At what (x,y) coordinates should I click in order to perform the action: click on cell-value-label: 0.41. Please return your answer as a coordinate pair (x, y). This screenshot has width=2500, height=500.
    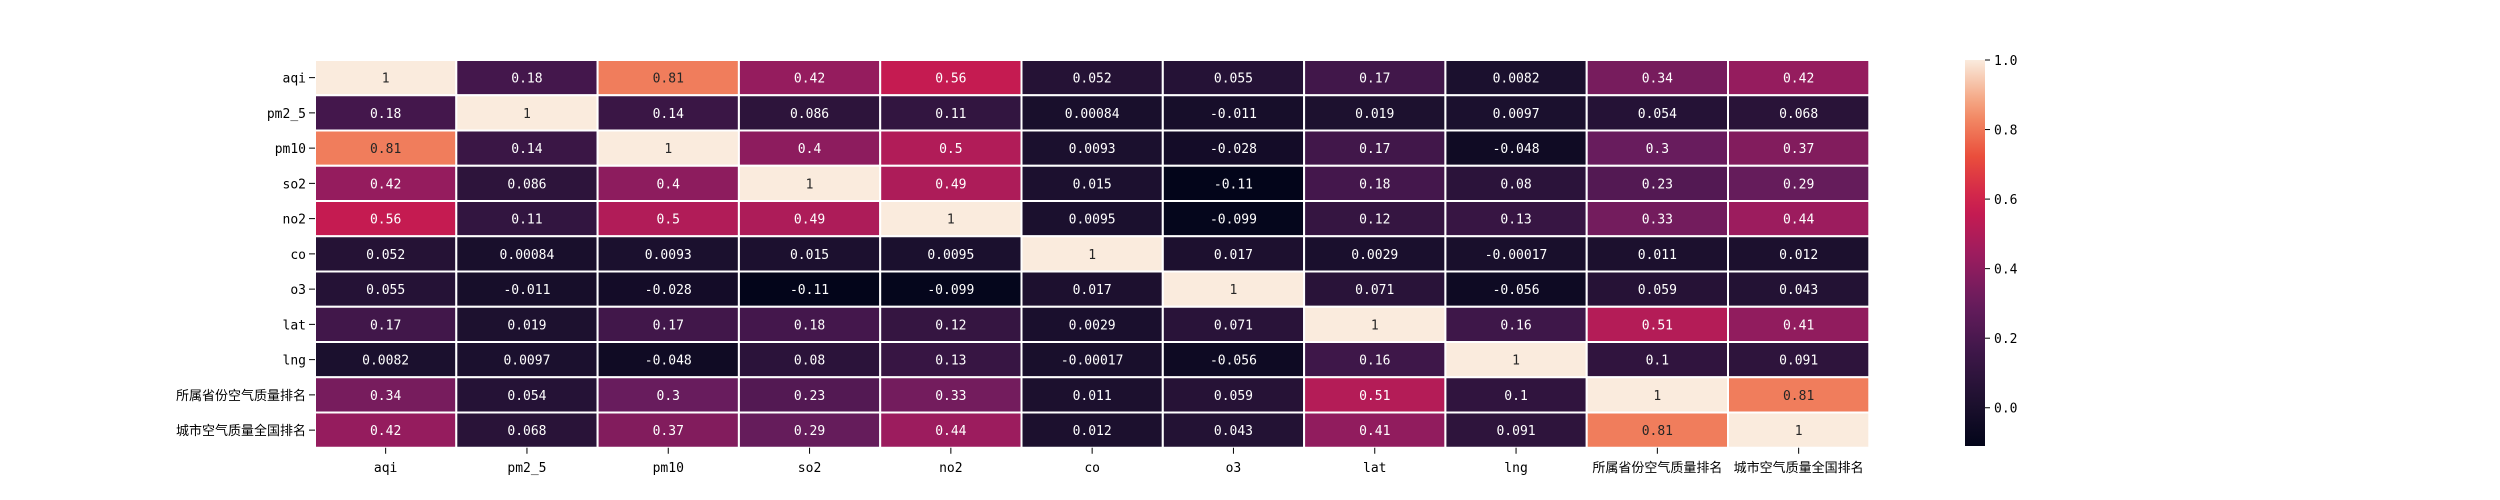
    Looking at the image, I should click on (1374, 431).